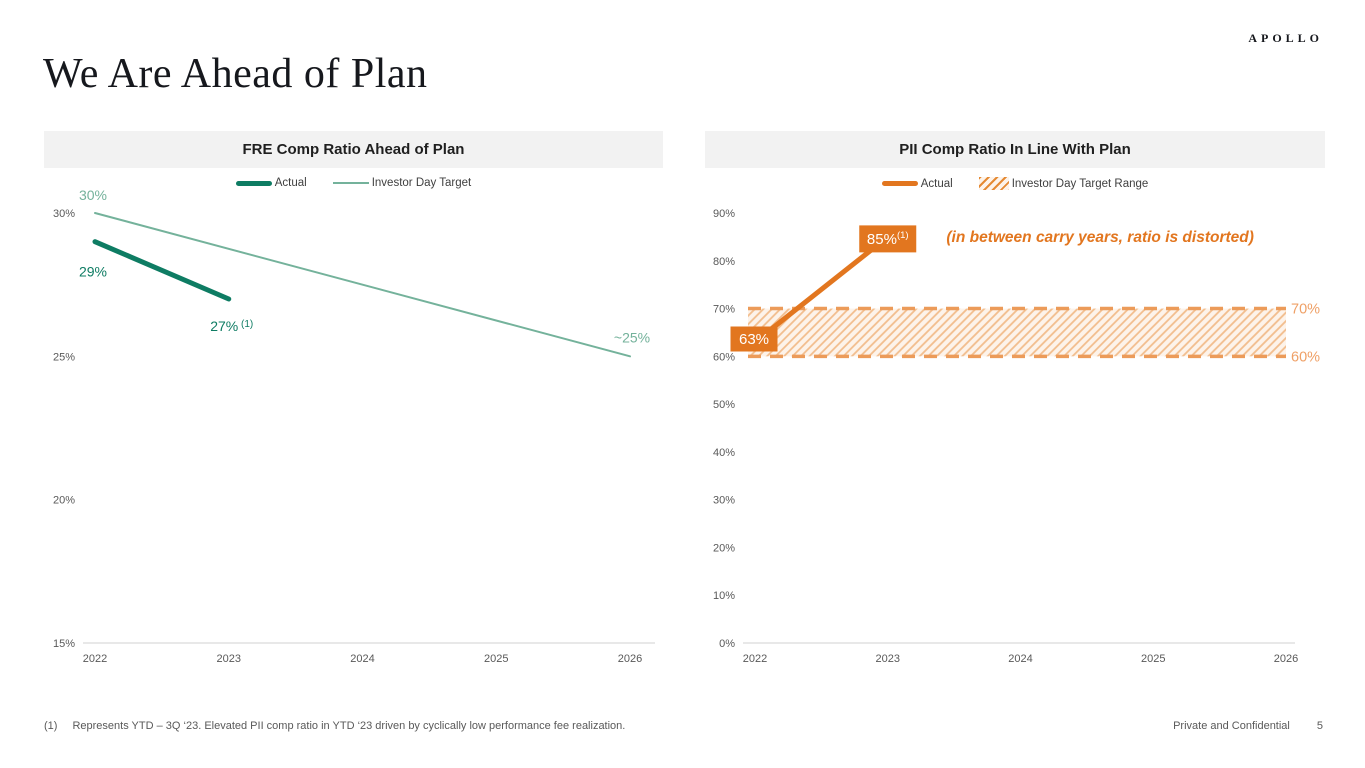 The width and height of the screenshot is (1365, 768). I want to click on footnote-marker: (1), so click(51, 726).